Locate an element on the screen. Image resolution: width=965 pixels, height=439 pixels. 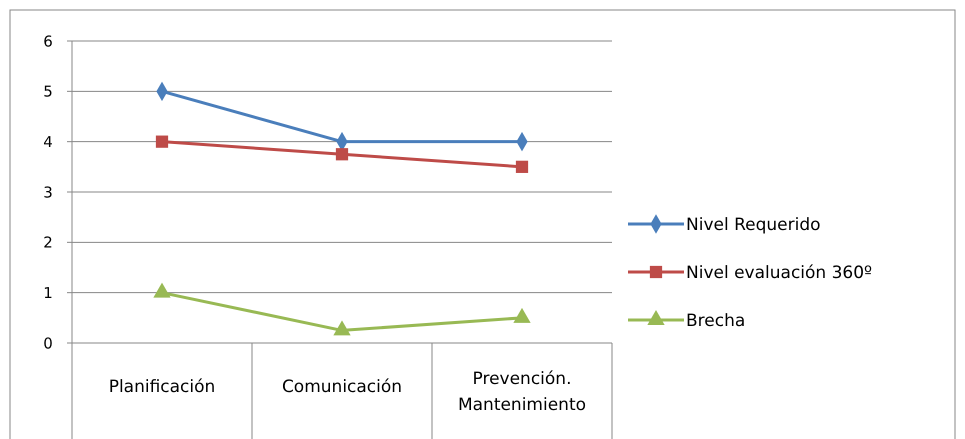
y-tick-label: 1 is located at coordinates (48, 293).